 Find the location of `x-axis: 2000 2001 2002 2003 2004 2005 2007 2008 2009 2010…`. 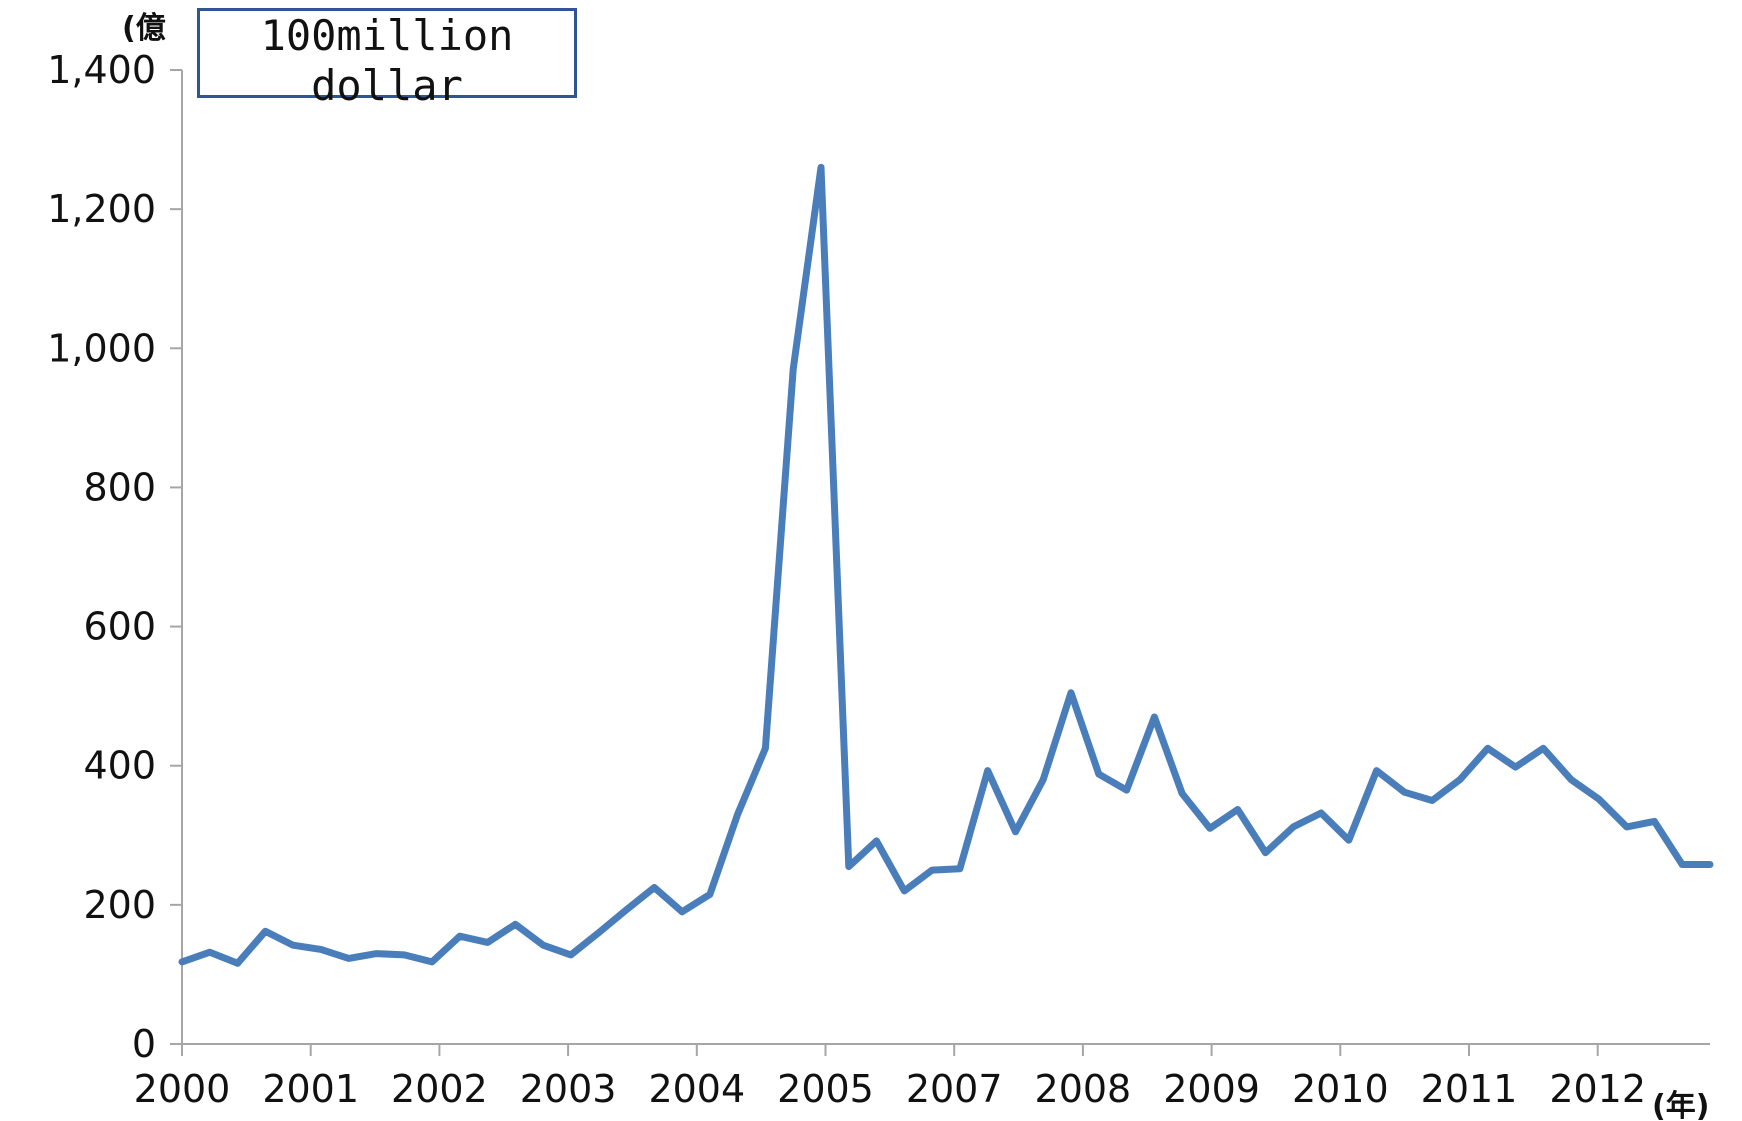

x-axis: 2000 2001 2002 2003 2004 2005 2007 2008 2009 2010… is located at coordinates (922, 1077).